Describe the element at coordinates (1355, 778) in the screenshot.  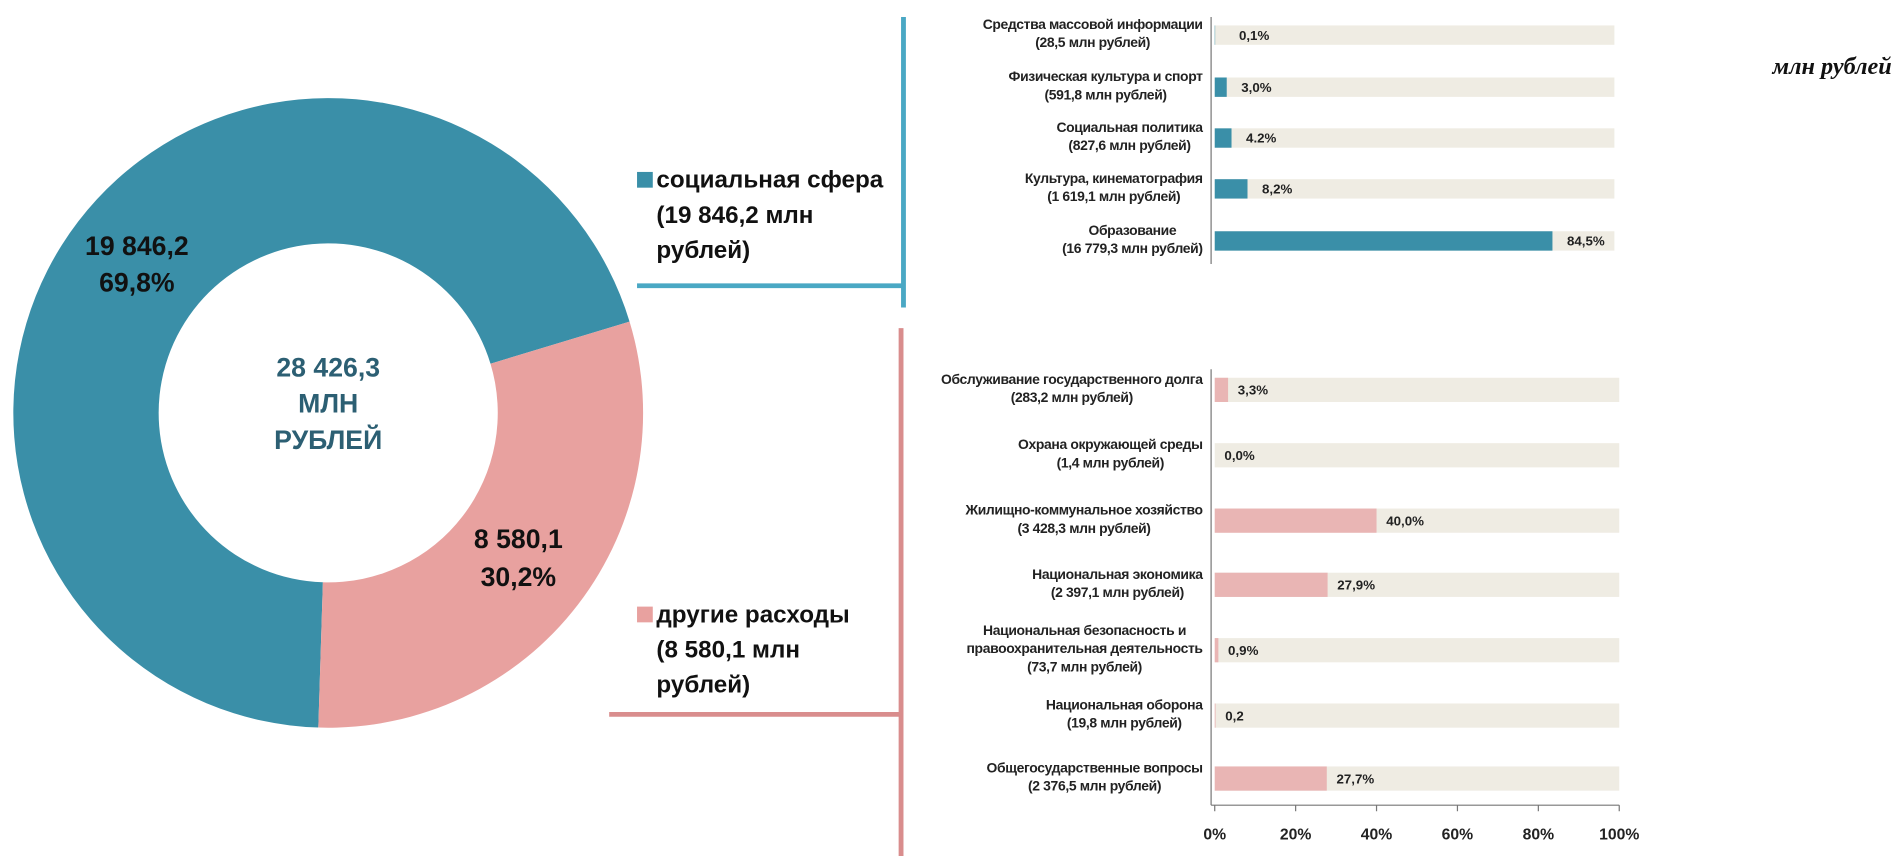
I see `bar-value-label: 27,7%` at that location.